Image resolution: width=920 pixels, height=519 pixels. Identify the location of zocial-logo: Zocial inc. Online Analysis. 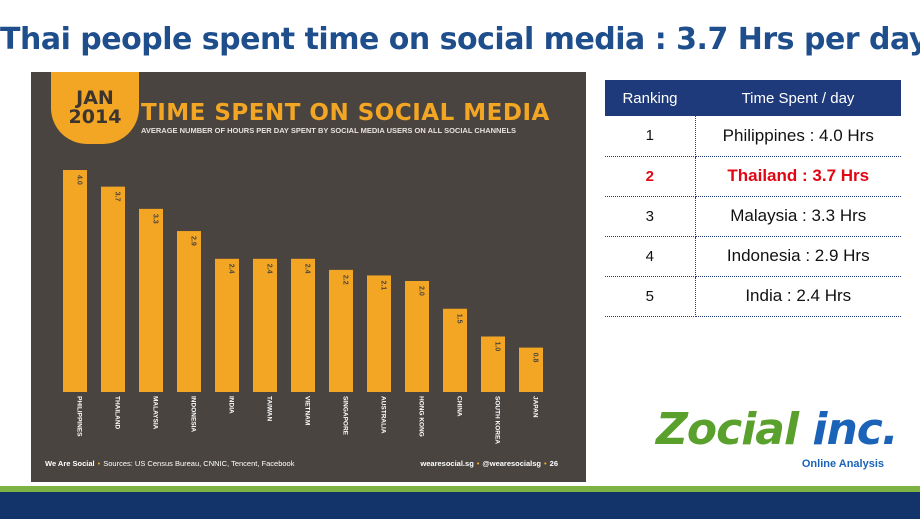
(781, 440).